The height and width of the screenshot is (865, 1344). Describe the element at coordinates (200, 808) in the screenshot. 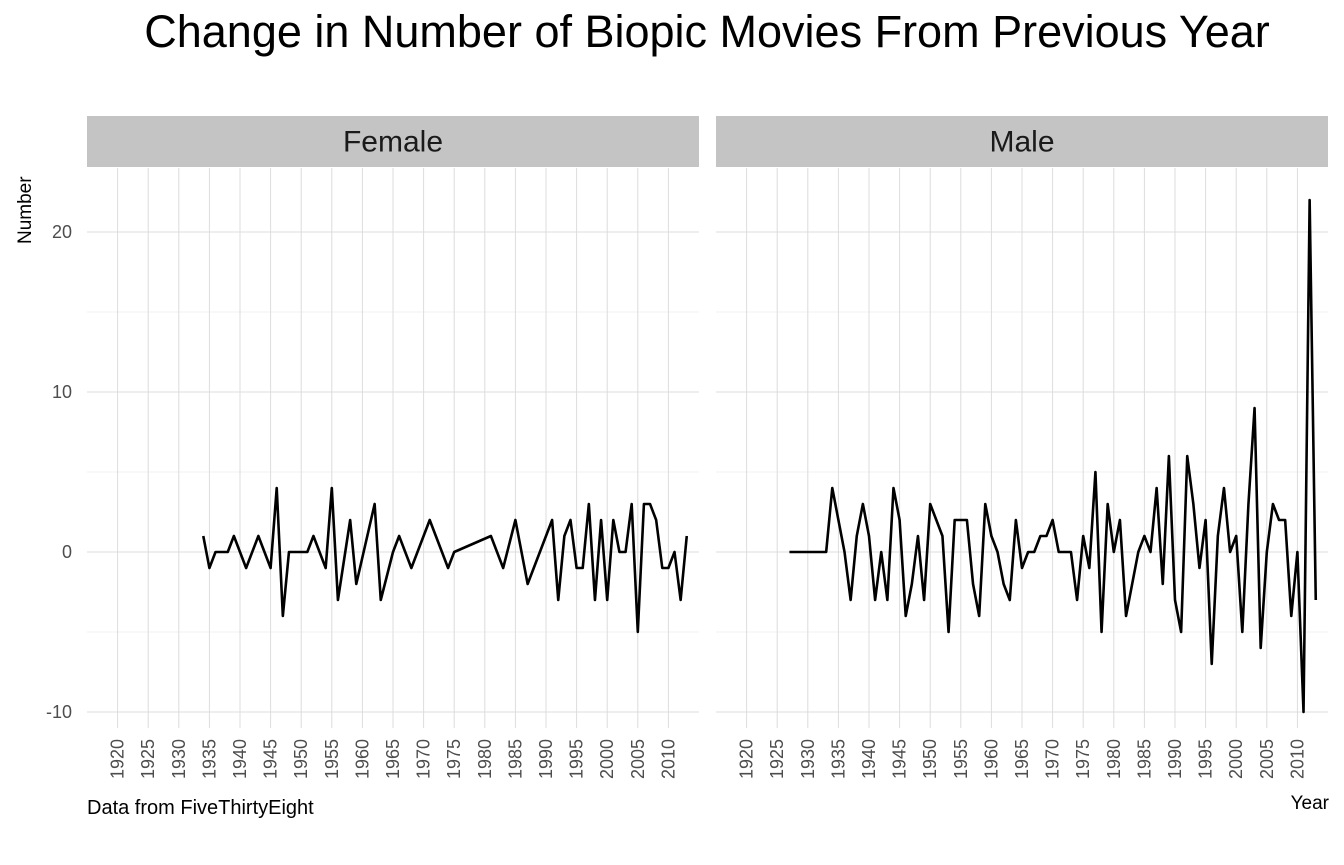

I see `chart-caption: Data from FiveThirtyEight` at that location.